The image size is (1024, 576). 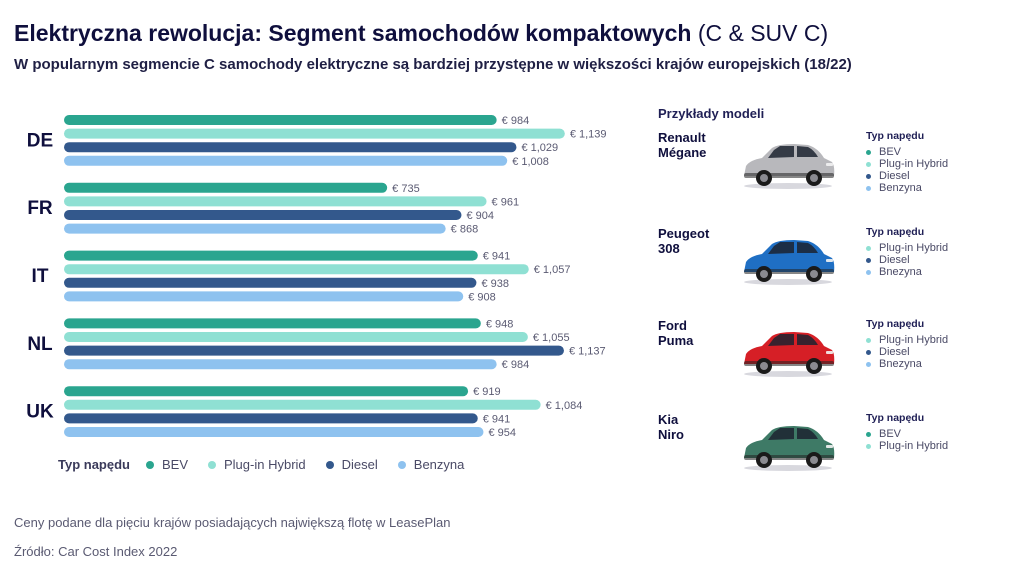 I want to click on data-label: € 954, so click(x=502, y=433).